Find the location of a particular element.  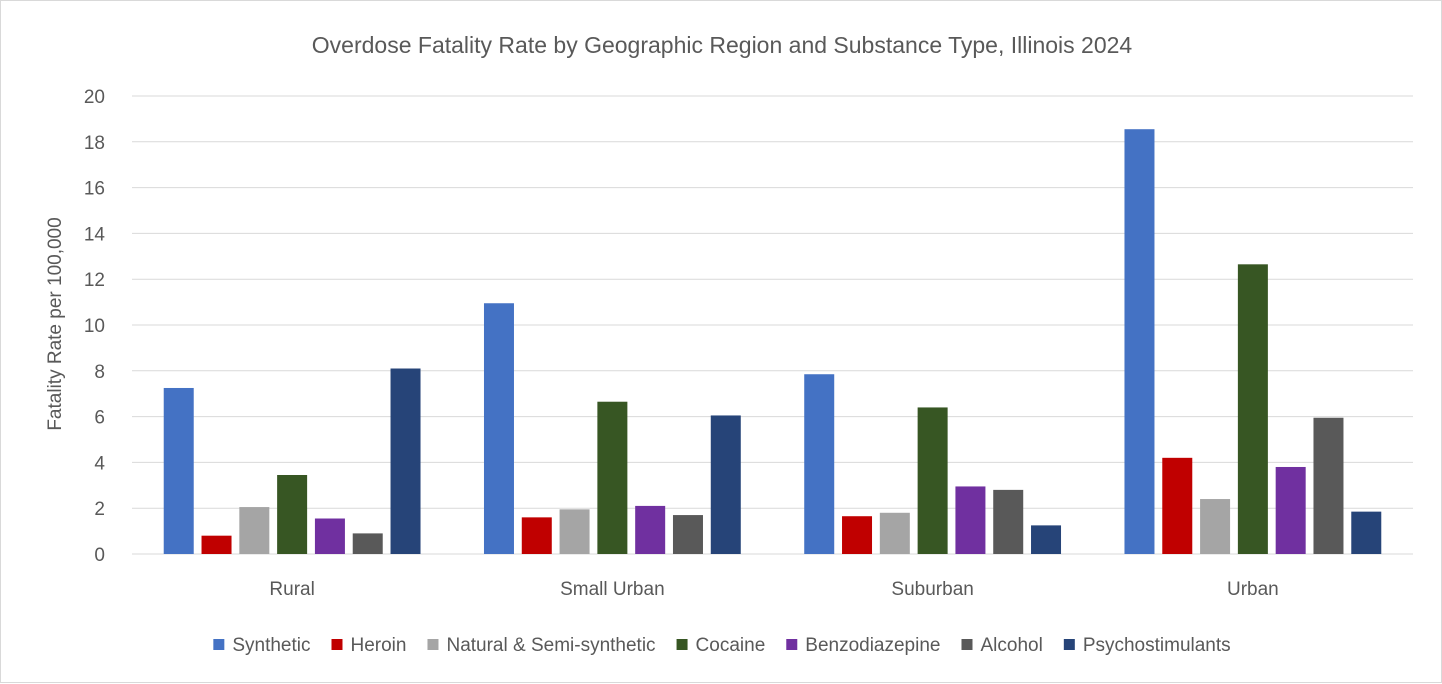

x-axis-ticks: Rural Small Urban Suburban Urban is located at coordinates (773, 589).